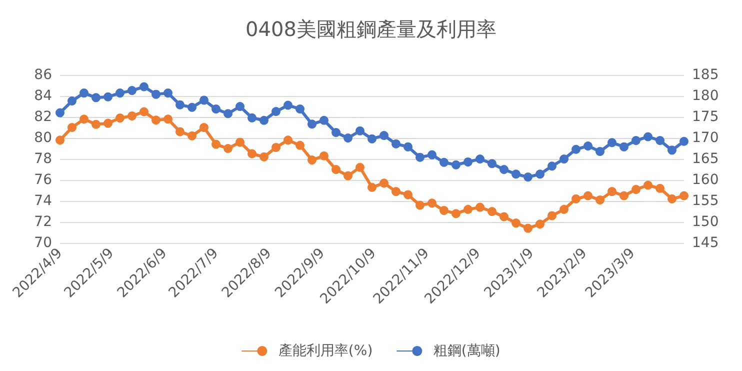  What do you see at coordinates (371, 29) in the screenshot?
I see `chart-title: 0408美國粗鋼產量及利用率` at bounding box center [371, 29].